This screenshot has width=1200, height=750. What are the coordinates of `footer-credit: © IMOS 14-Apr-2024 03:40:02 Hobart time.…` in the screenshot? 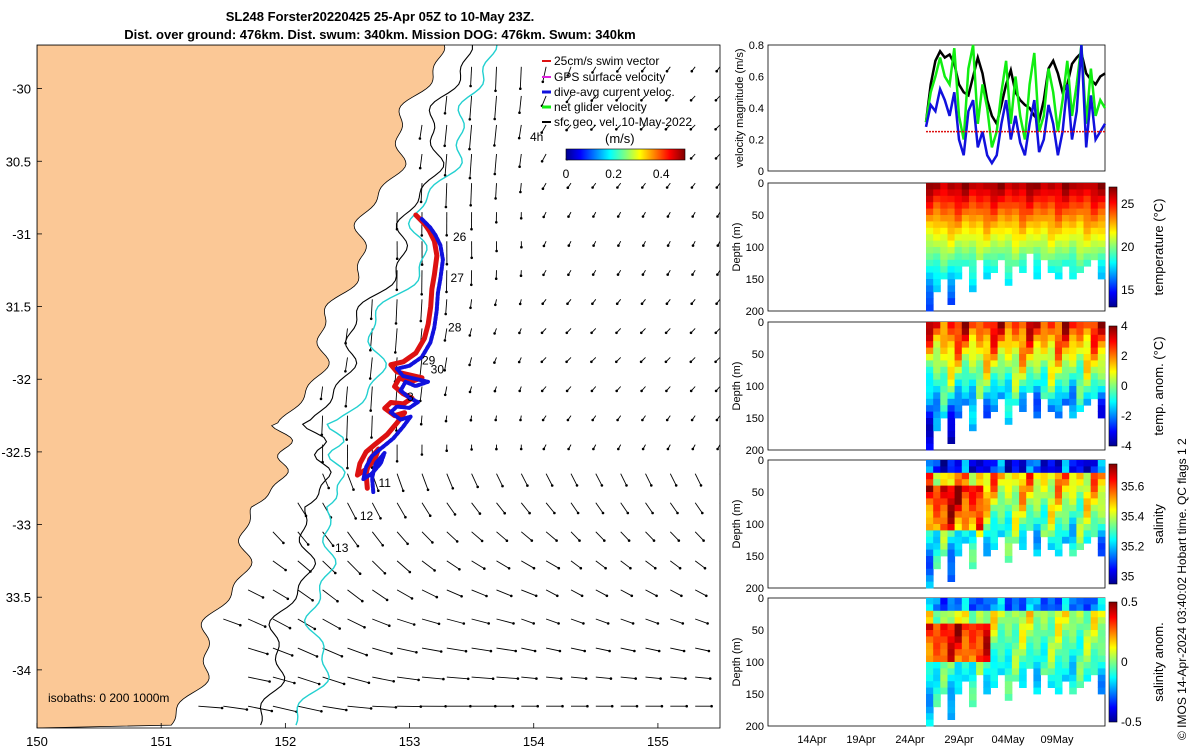 It's located at (1182, 589).